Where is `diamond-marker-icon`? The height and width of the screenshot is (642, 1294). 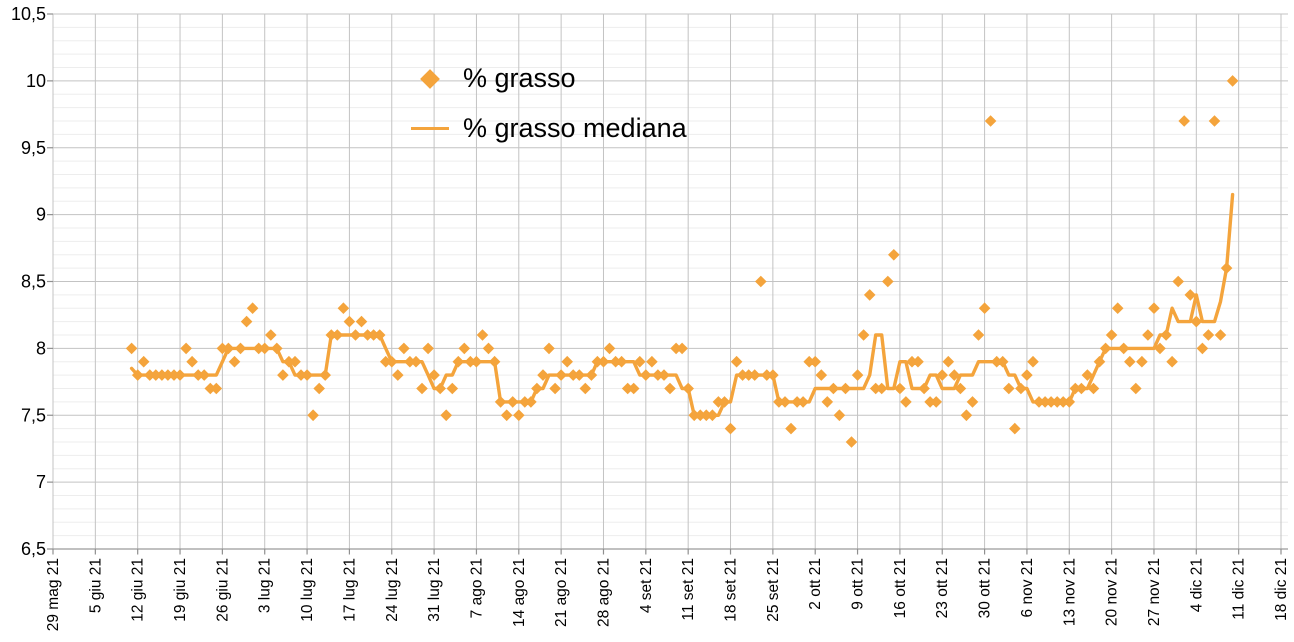
diamond-marker-icon is located at coordinates (430, 78).